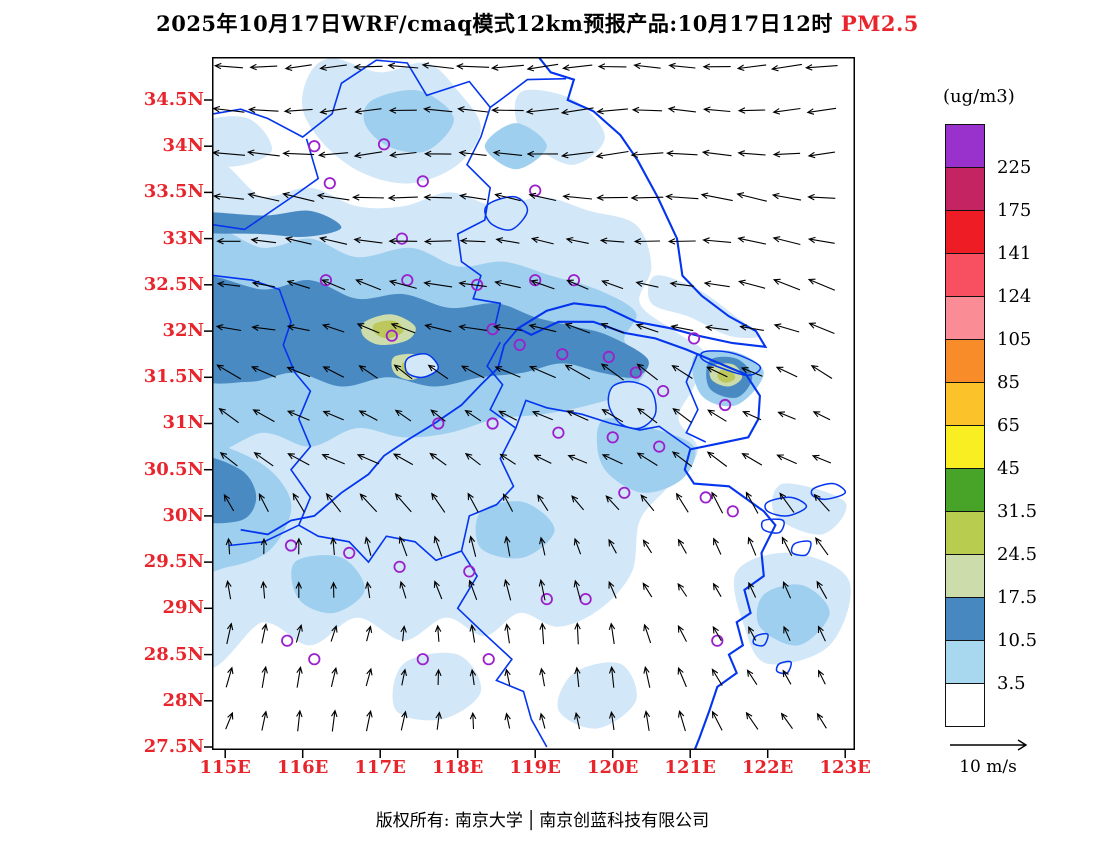 Image resolution: width=1100 pixels, height=850 pixels. Describe the element at coordinates (183, 423) in the screenshot. I see `lat-axis-label: 31N` at that location.